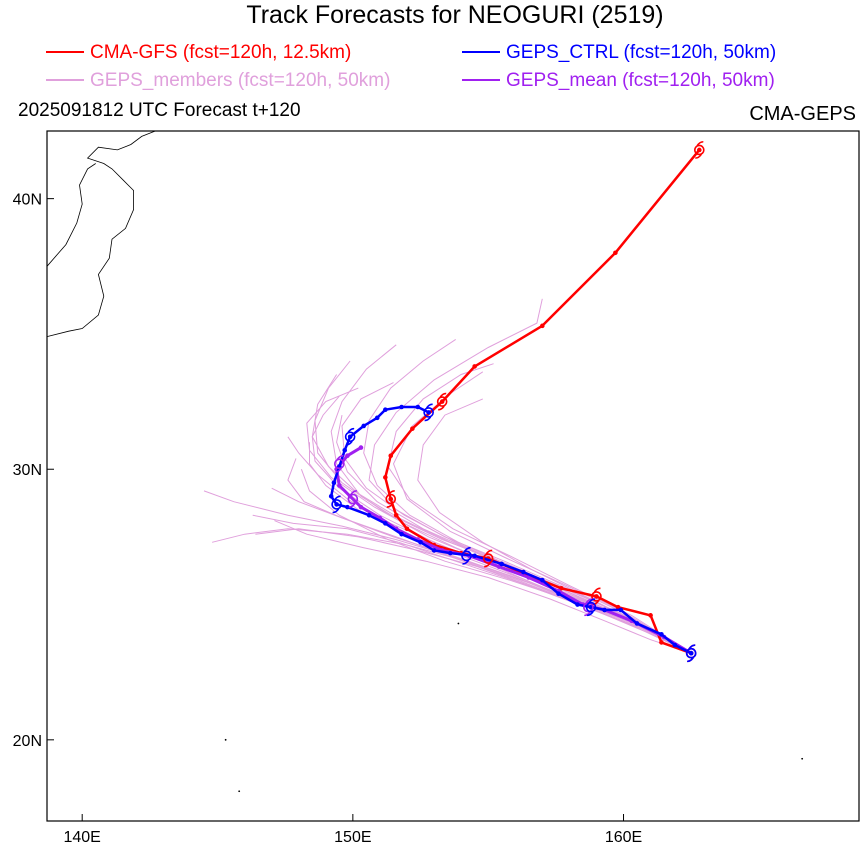 The image size is (860, 850). Describe the element at coordinates (481, 51) in the screenshot. I see `legend-swatch-geps-ctrl` at that location.